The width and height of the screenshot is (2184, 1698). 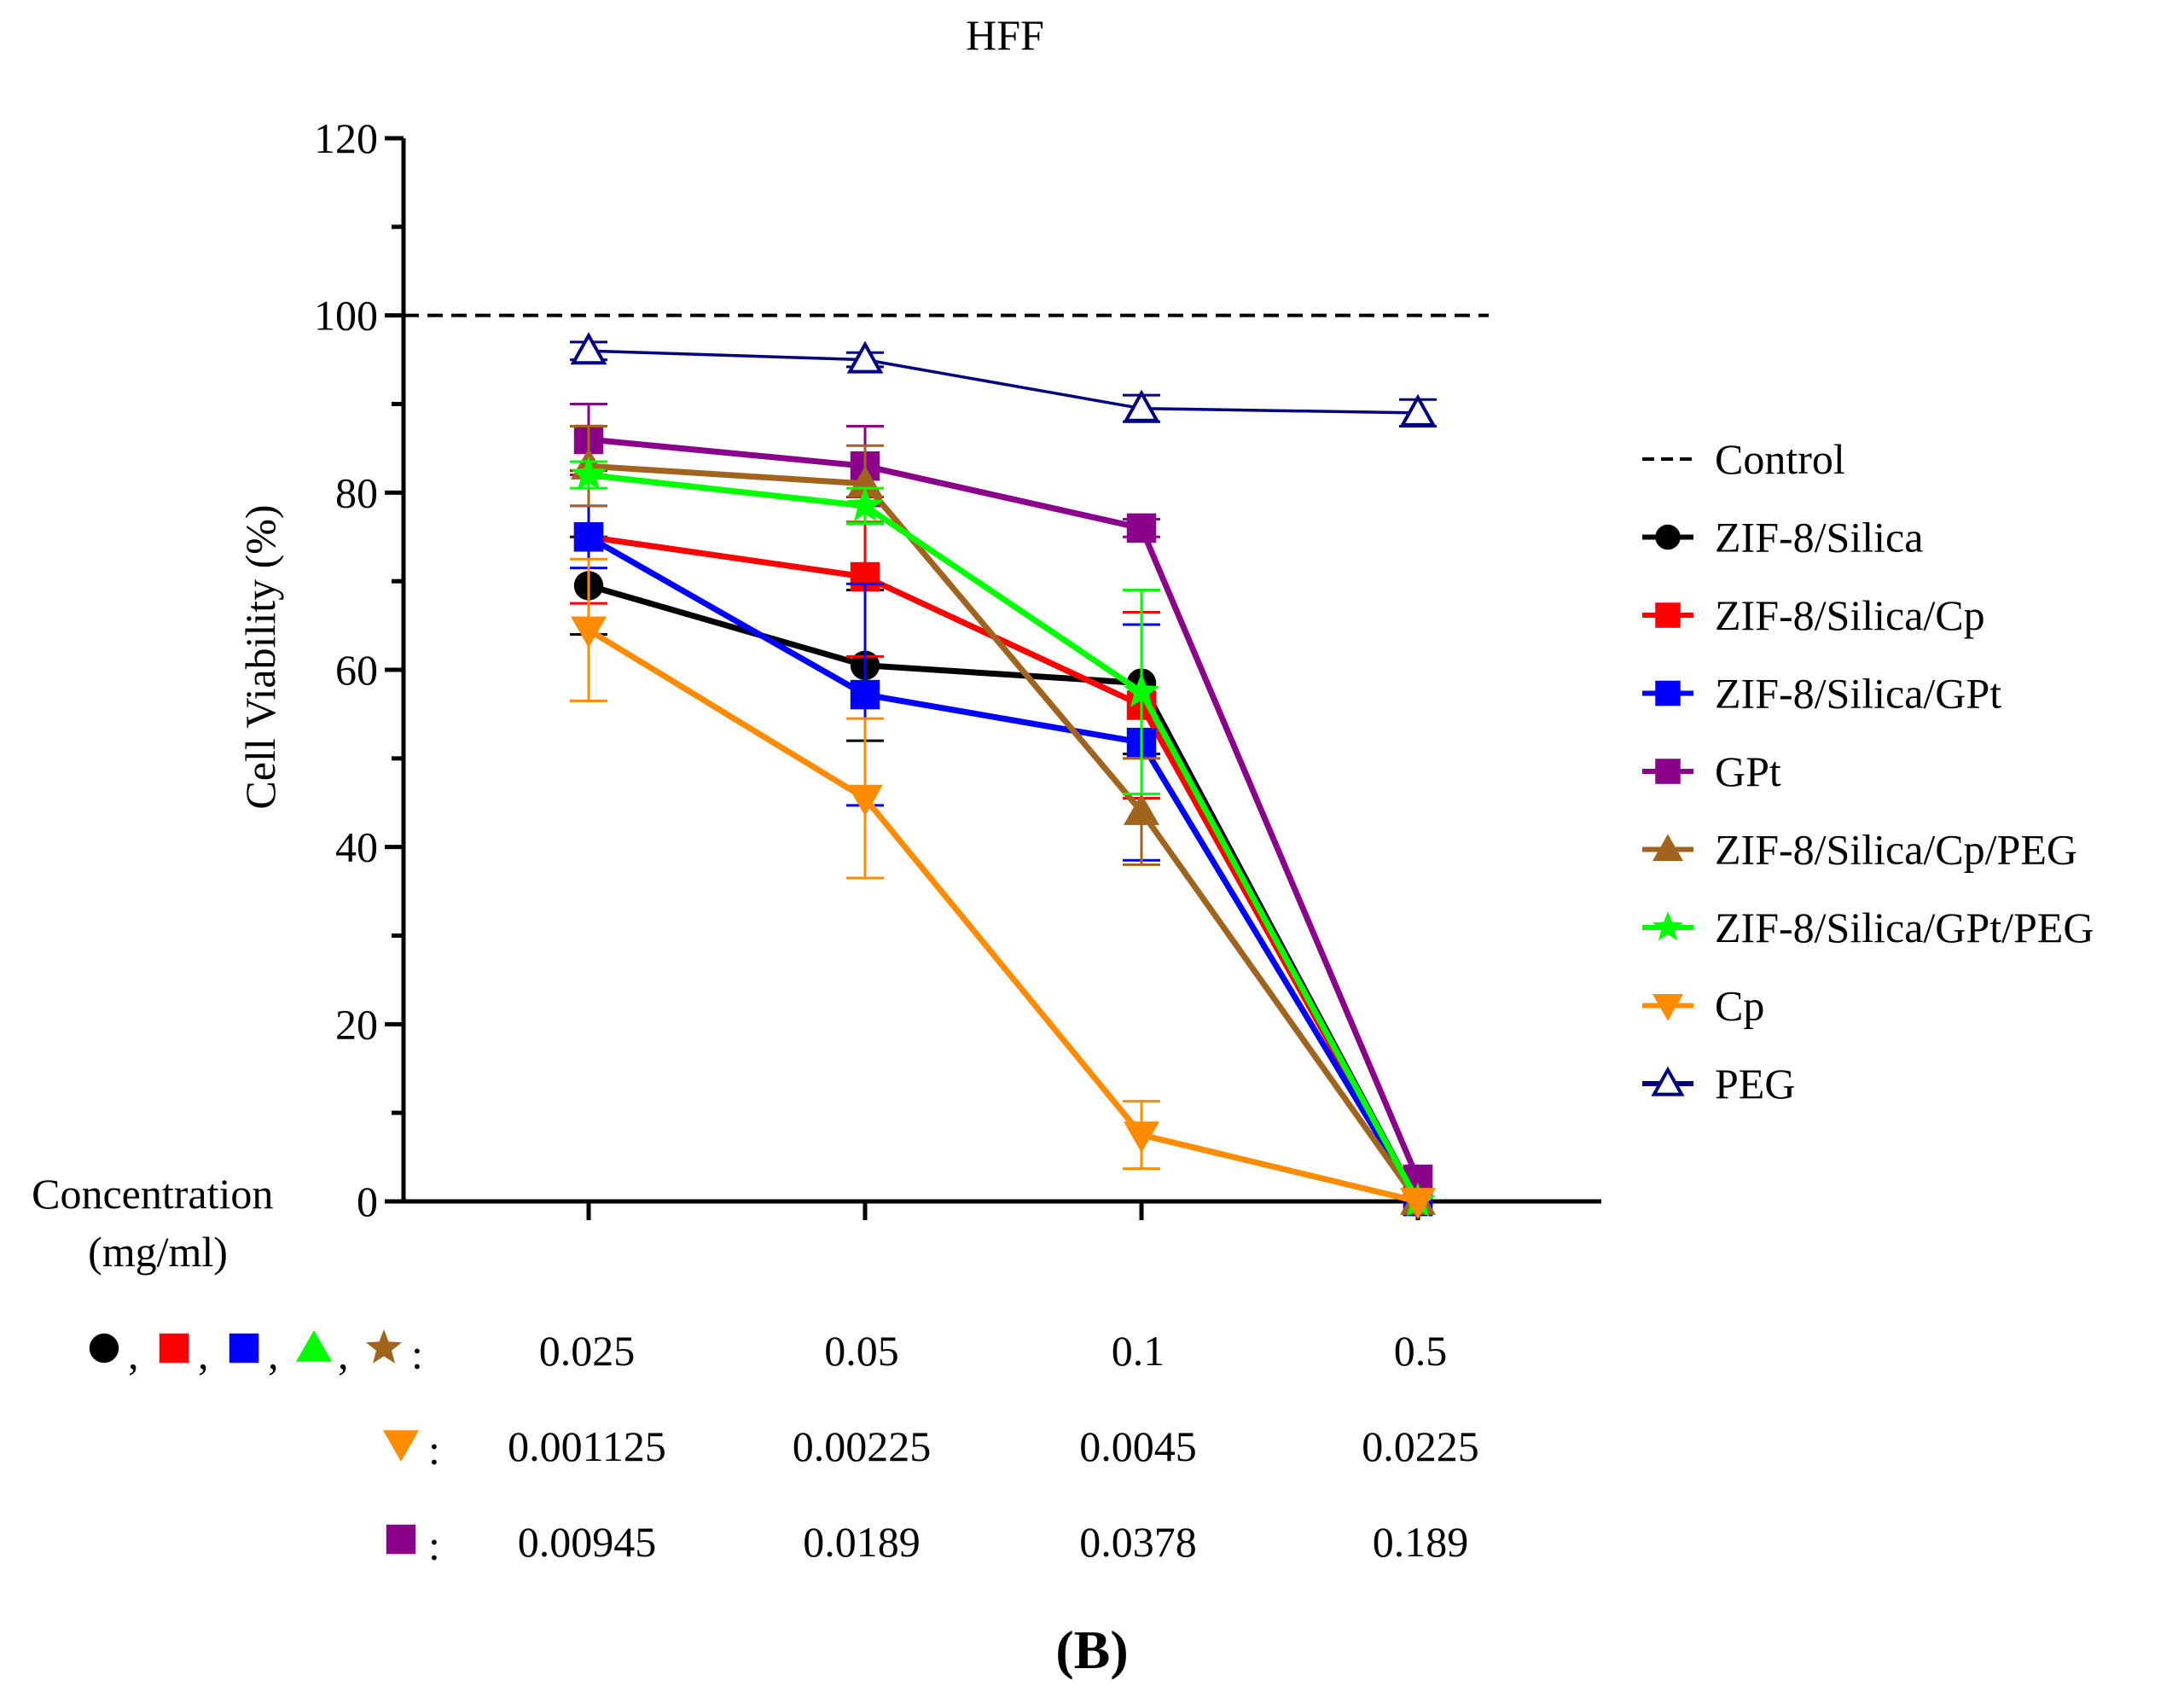 I want to click on legend-label: ZIF-8/Silica/GPt/PEG, so click(x=1904, y=927).